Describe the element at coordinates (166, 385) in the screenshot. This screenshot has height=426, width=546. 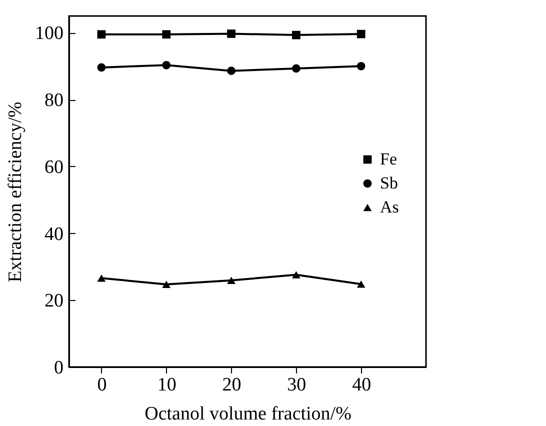
I see `x-tick-label: 10` at that location.